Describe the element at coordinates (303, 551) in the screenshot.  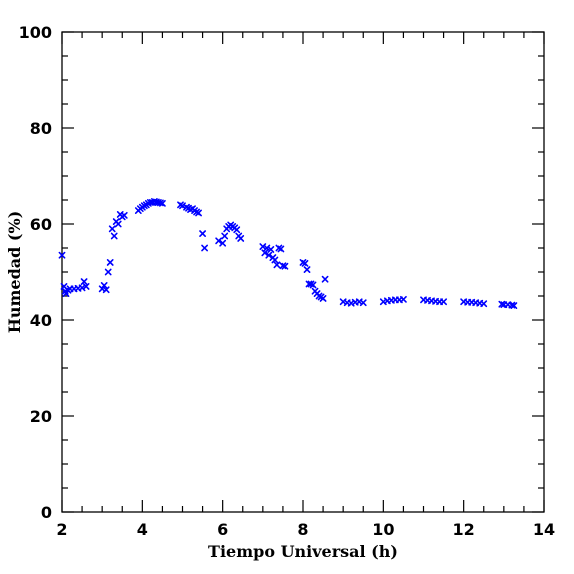
I see `x-axis-title: Tiempo Universal (h)` at that location.